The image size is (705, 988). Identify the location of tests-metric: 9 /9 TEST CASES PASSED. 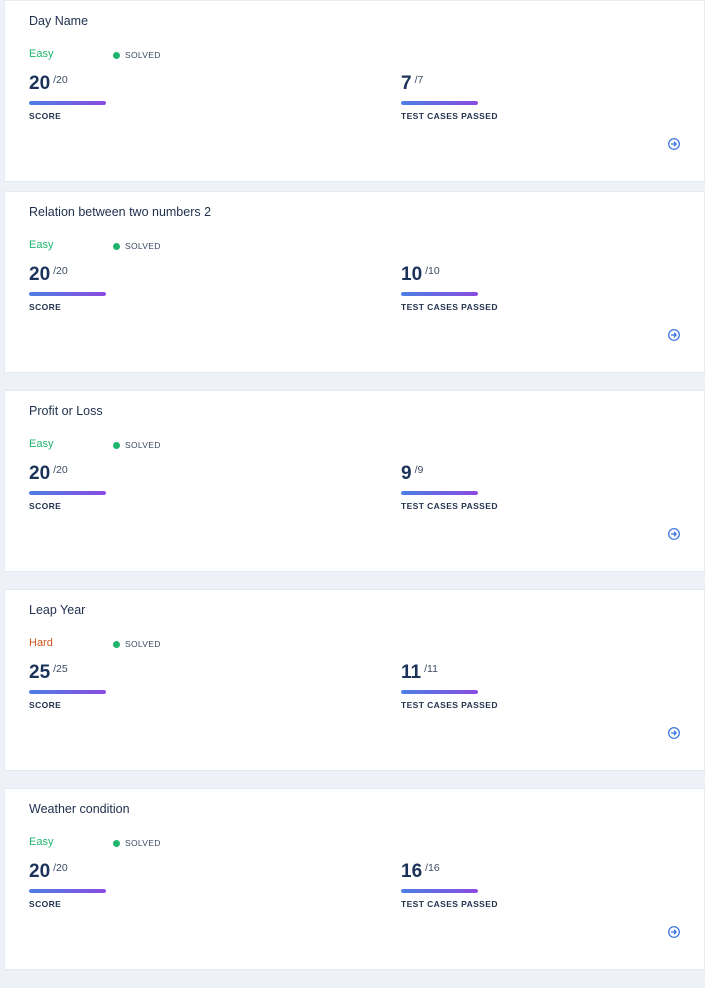
(481, 487).